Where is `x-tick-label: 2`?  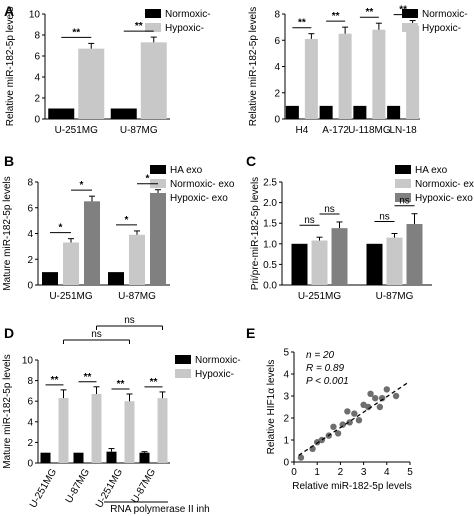 x-tick-label: 2 is located at coordinates (341, 472).